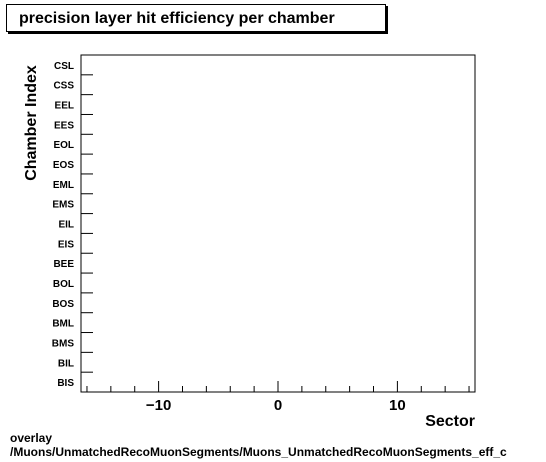  Describe the element at coordinates (63, 343) in the screenshot. I see `y-tick-label: BMS` at that location.